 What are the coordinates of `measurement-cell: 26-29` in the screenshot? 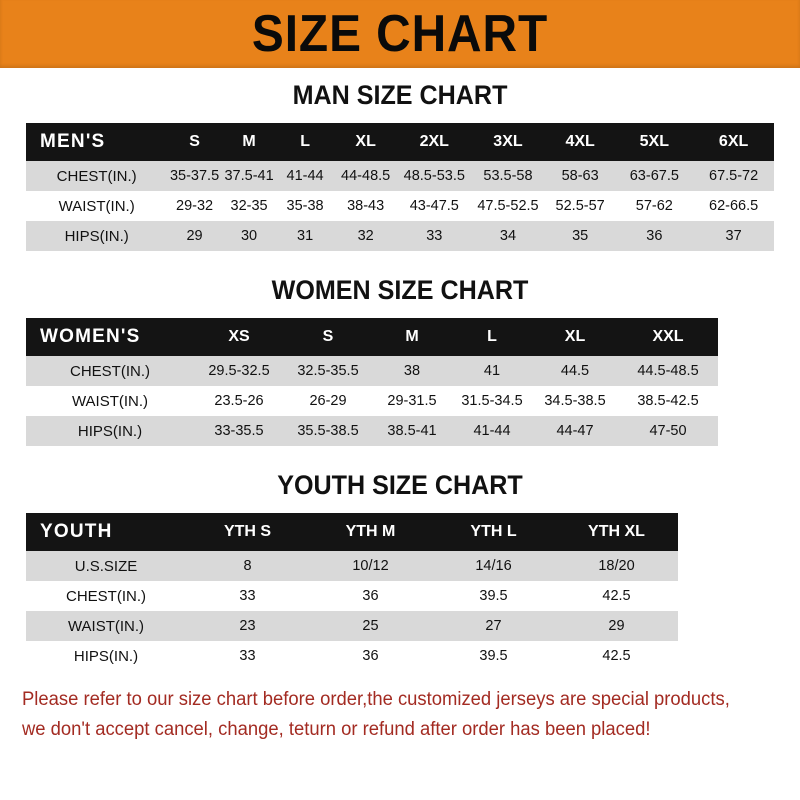 It's located at (328, 401).